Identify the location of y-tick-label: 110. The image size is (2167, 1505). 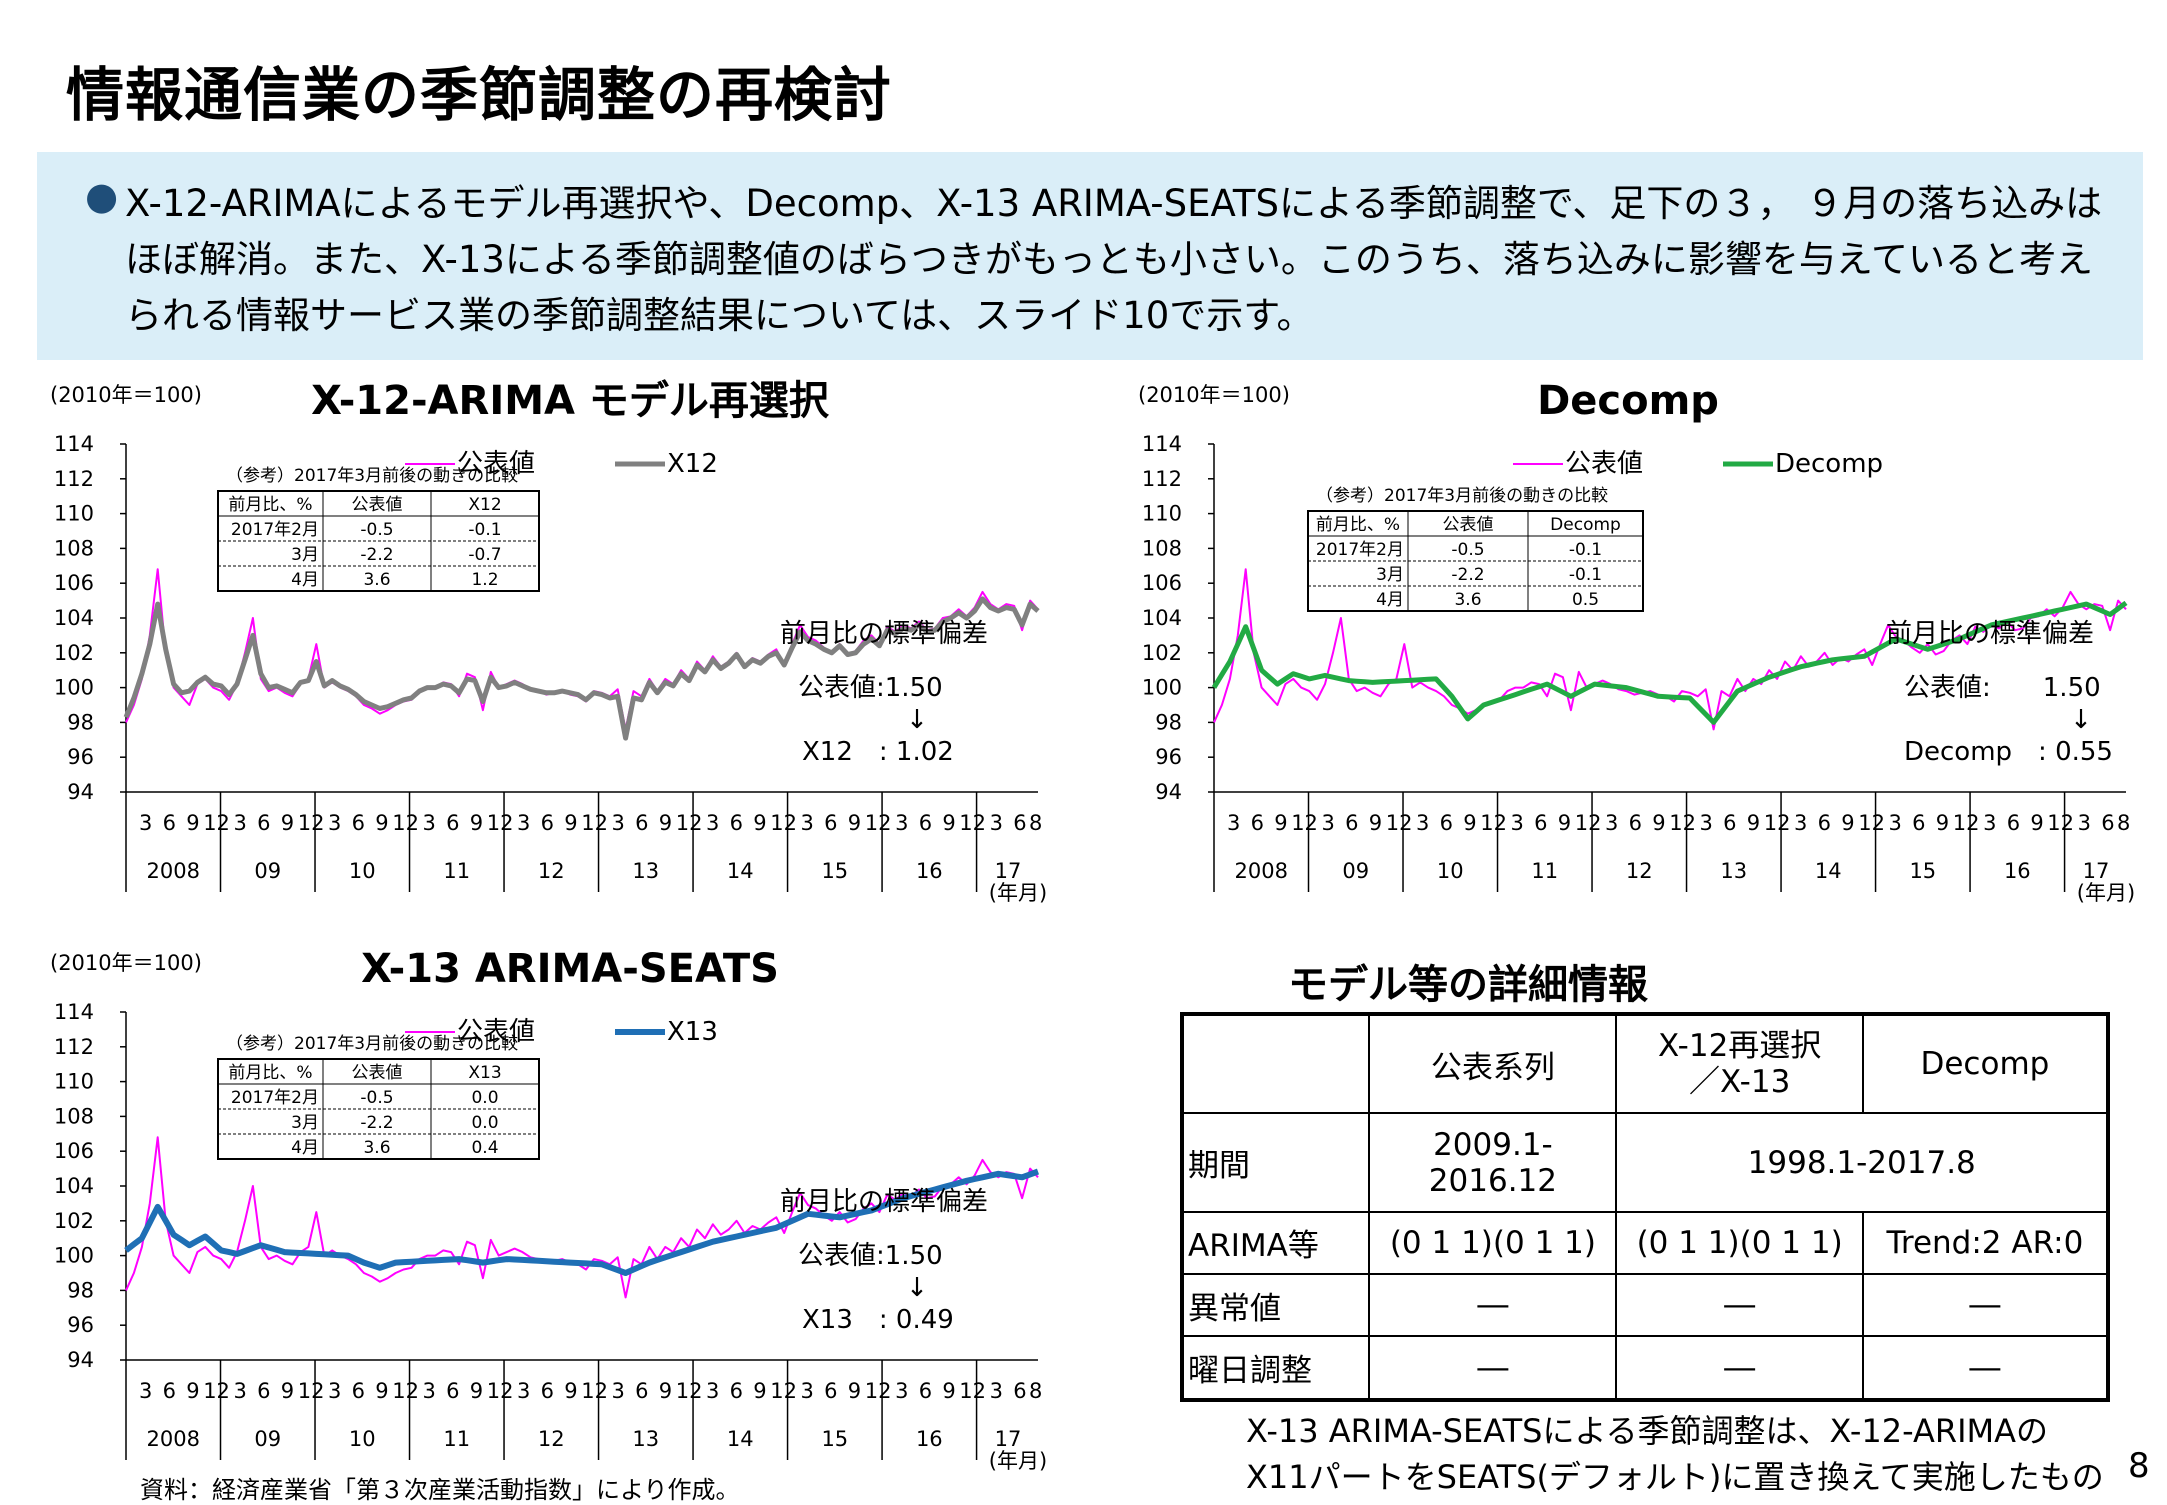
(1162, 514).